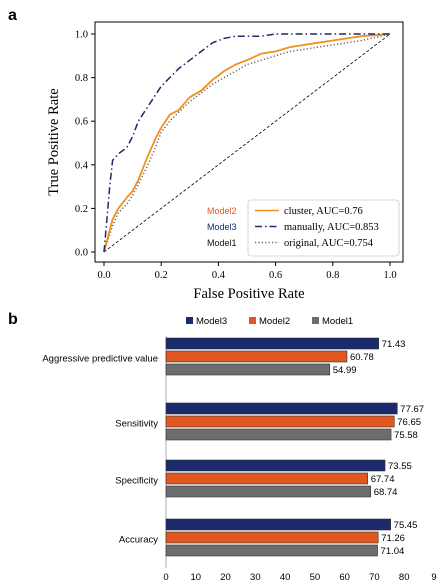 The width and height of the screenshot is (447, 584). Describe the element at coordinates (412, 409) in the screenshot. I see `bar-value-label: 77.67` at that location.